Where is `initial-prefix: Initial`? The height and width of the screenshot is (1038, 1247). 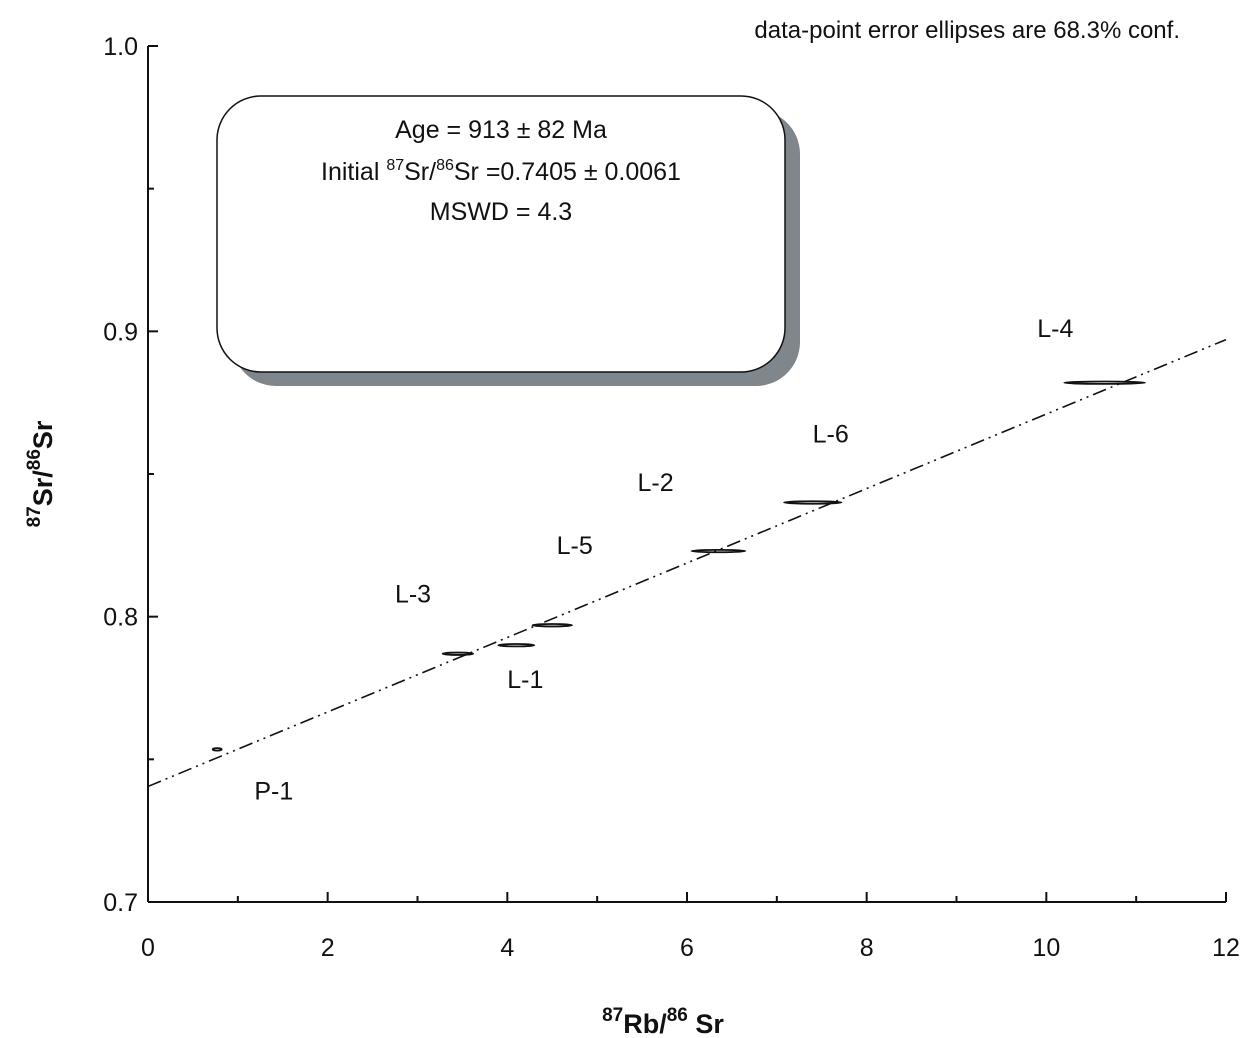 initial-prefix: Initial is located at coordinates (353, 172).